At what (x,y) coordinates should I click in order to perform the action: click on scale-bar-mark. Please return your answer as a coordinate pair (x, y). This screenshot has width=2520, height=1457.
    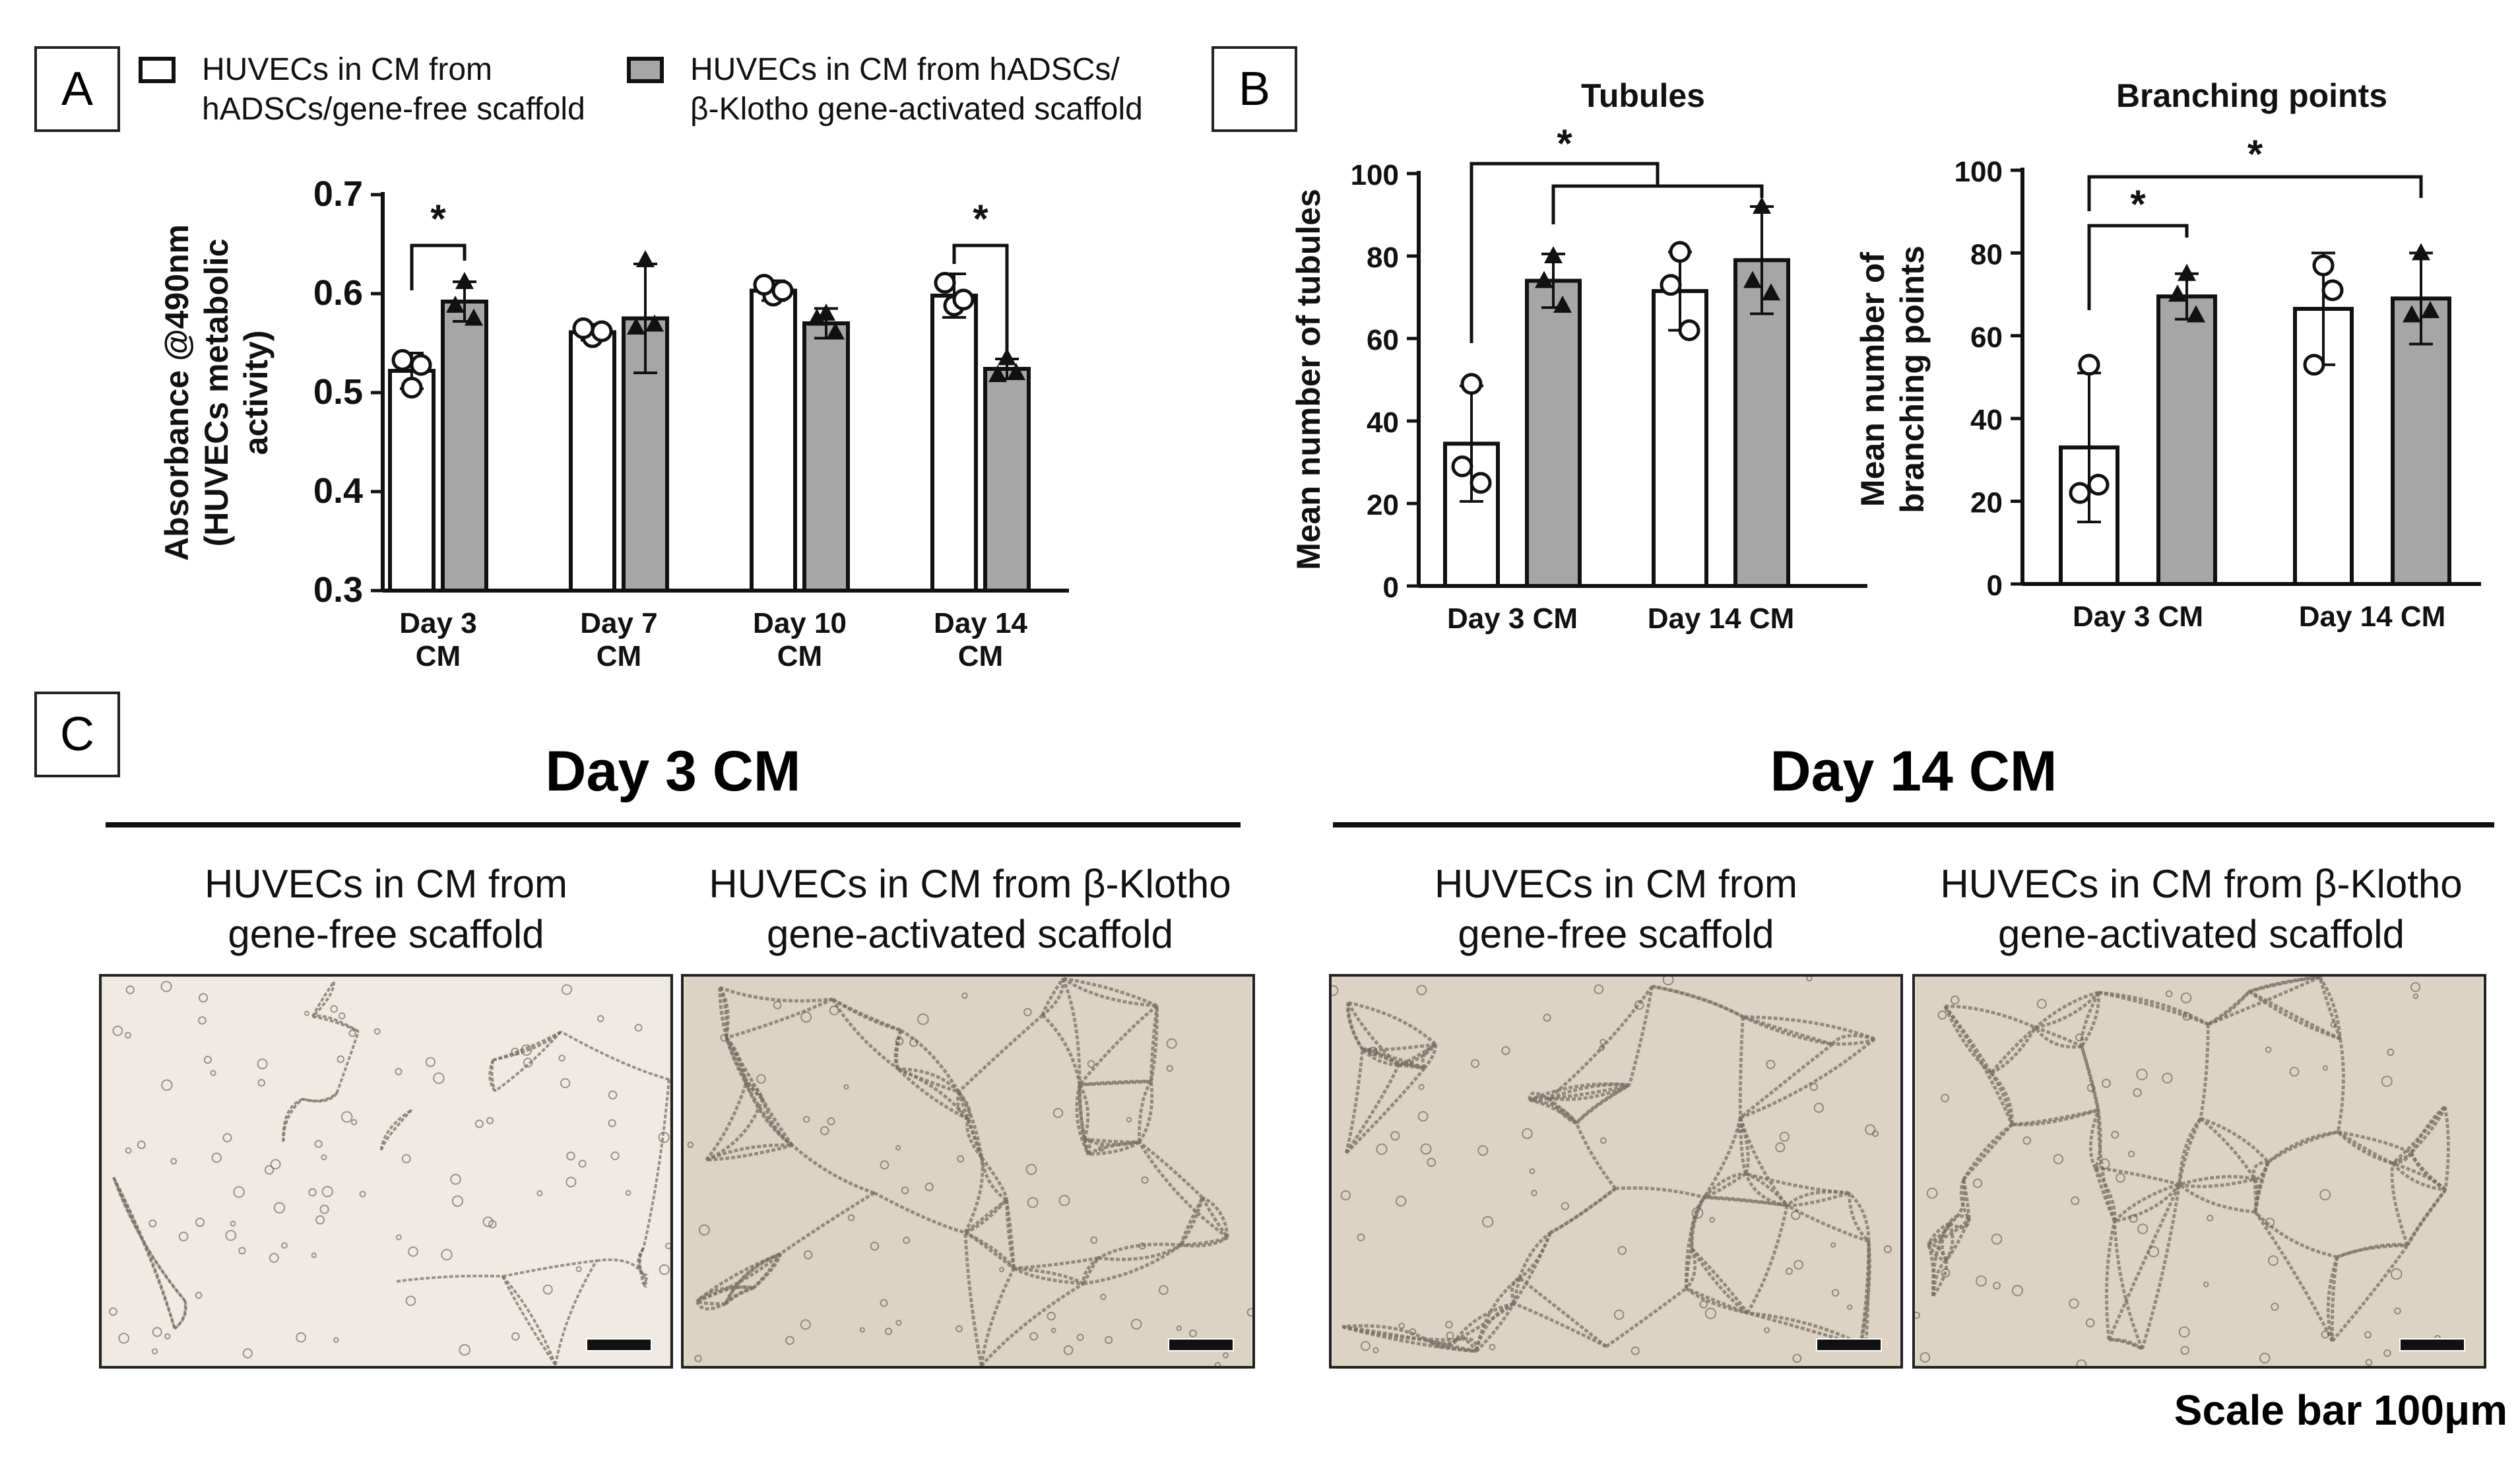
    Looking at the image, I should click on (2432, 1344).